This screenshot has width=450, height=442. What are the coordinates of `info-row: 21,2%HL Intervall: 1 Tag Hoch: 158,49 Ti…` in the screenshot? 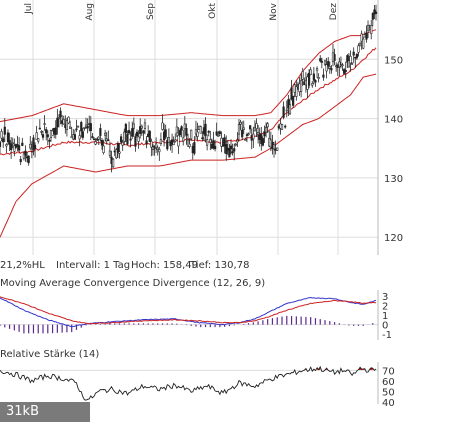 It's located at (124, 265).